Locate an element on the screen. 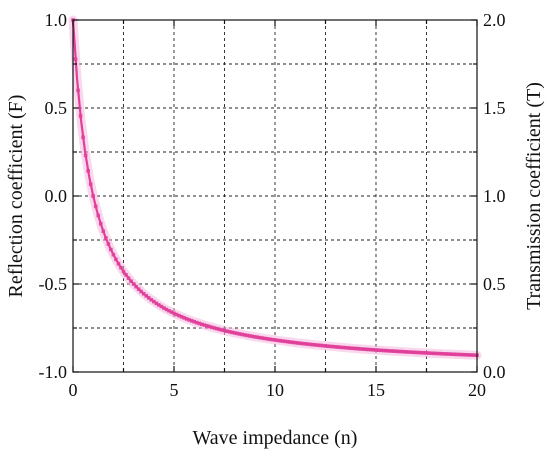 This screenshot has height=455, width=550. y-tick-label-right: 1.0 is located at coordinates (494, 196).